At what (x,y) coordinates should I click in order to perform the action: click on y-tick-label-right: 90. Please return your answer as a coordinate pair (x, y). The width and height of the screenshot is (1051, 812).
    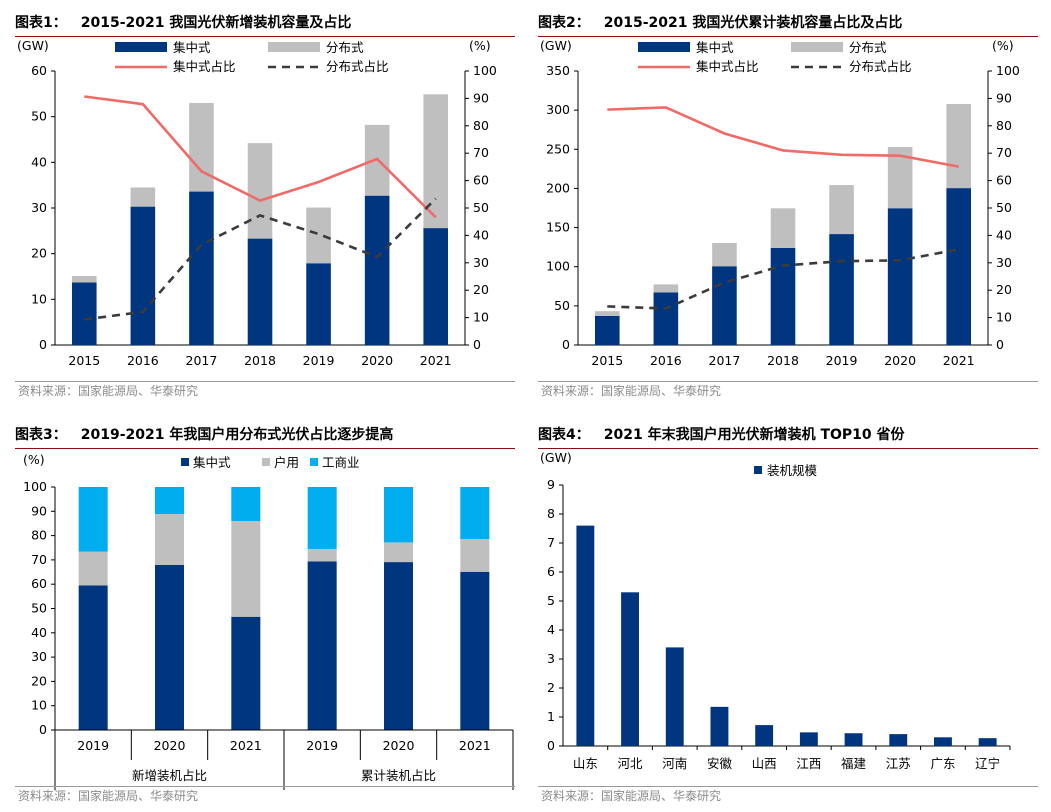
    Looking at the image, I should click on (481, 97).